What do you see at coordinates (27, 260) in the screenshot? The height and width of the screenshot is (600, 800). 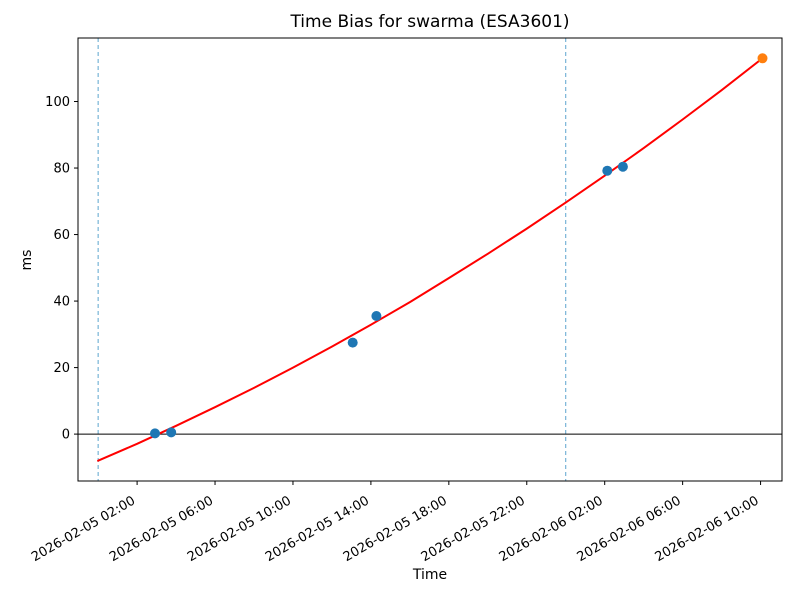 I see `y-axis-label: ms` at bounding box center [27, 260].